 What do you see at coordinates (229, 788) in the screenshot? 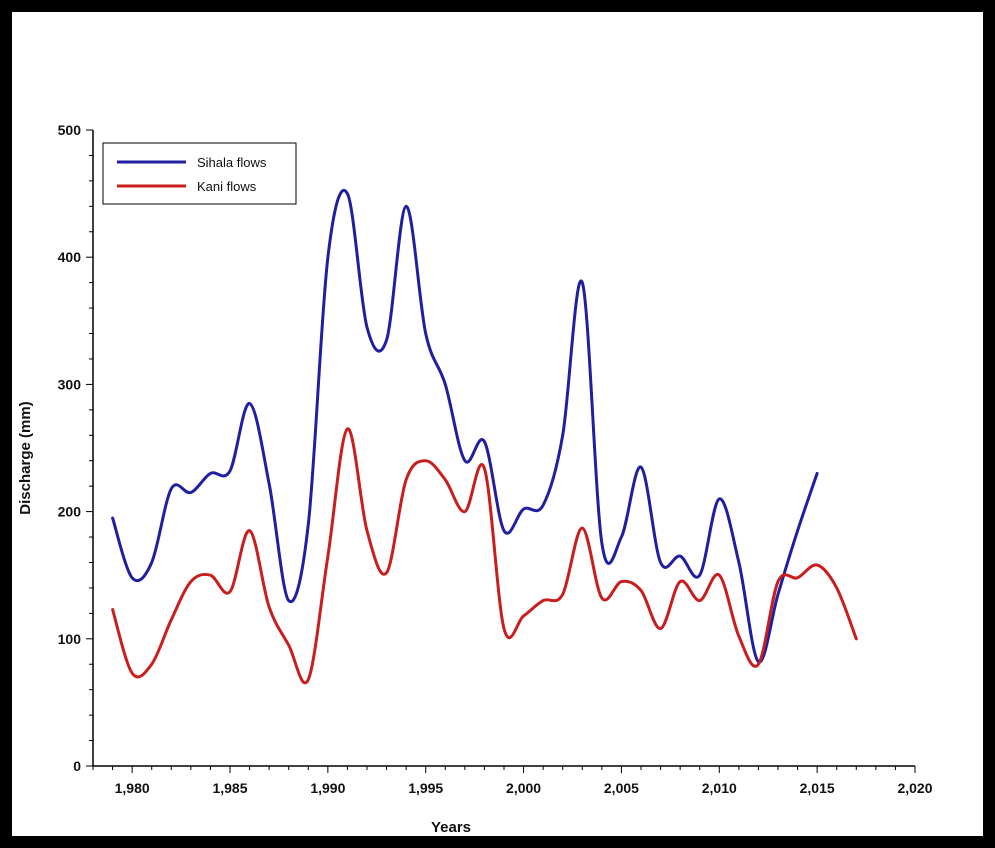
I see `x-tick-label: 1,985` at bounding box center [229, 788].